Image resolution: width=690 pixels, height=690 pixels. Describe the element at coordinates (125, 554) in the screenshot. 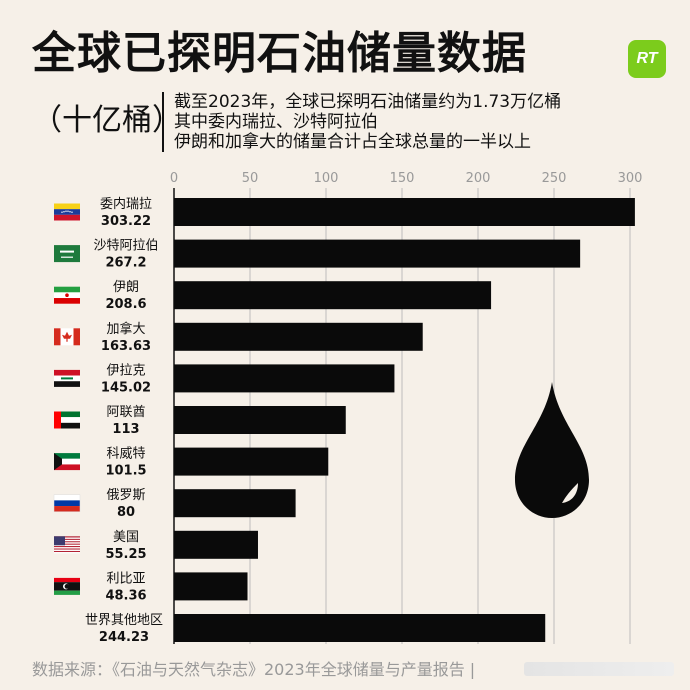

I see `value-label: 55.25` at that location.